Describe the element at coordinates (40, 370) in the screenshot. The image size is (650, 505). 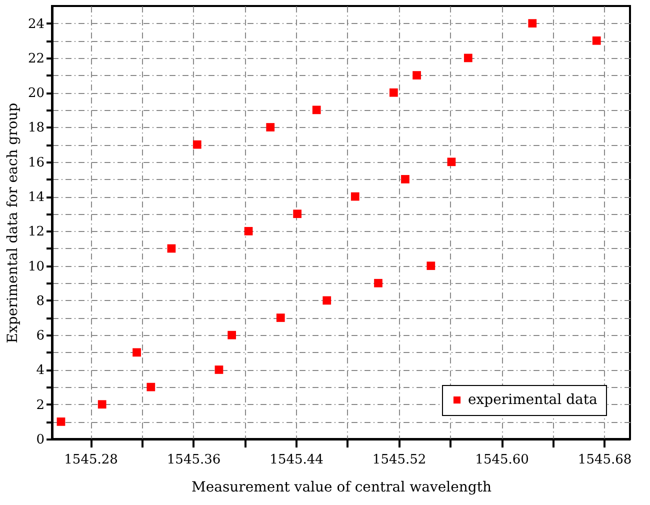
I see `y-tick-label: 4` at that location.